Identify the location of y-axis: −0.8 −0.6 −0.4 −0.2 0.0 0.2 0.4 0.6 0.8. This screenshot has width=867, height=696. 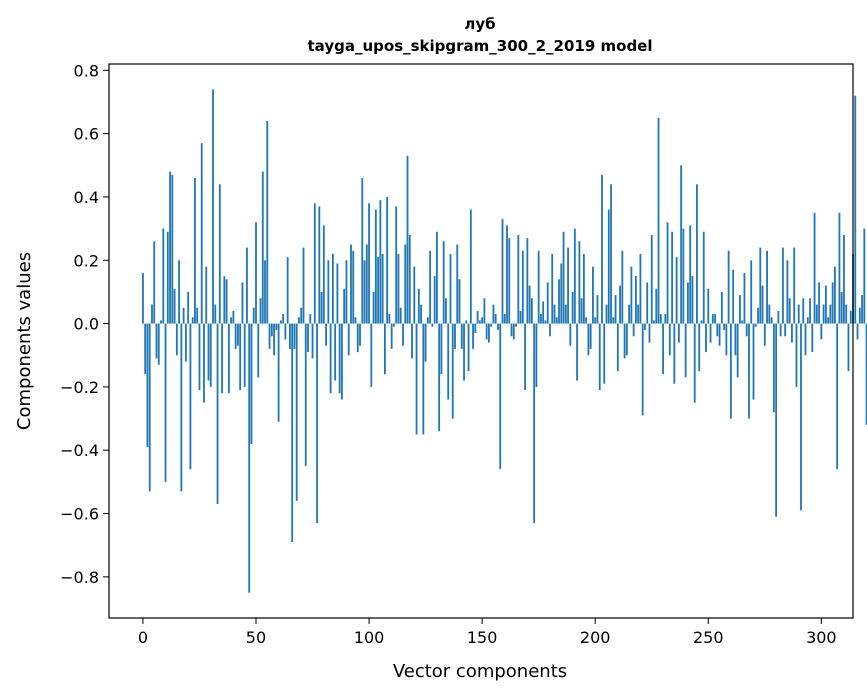
(84, 324).